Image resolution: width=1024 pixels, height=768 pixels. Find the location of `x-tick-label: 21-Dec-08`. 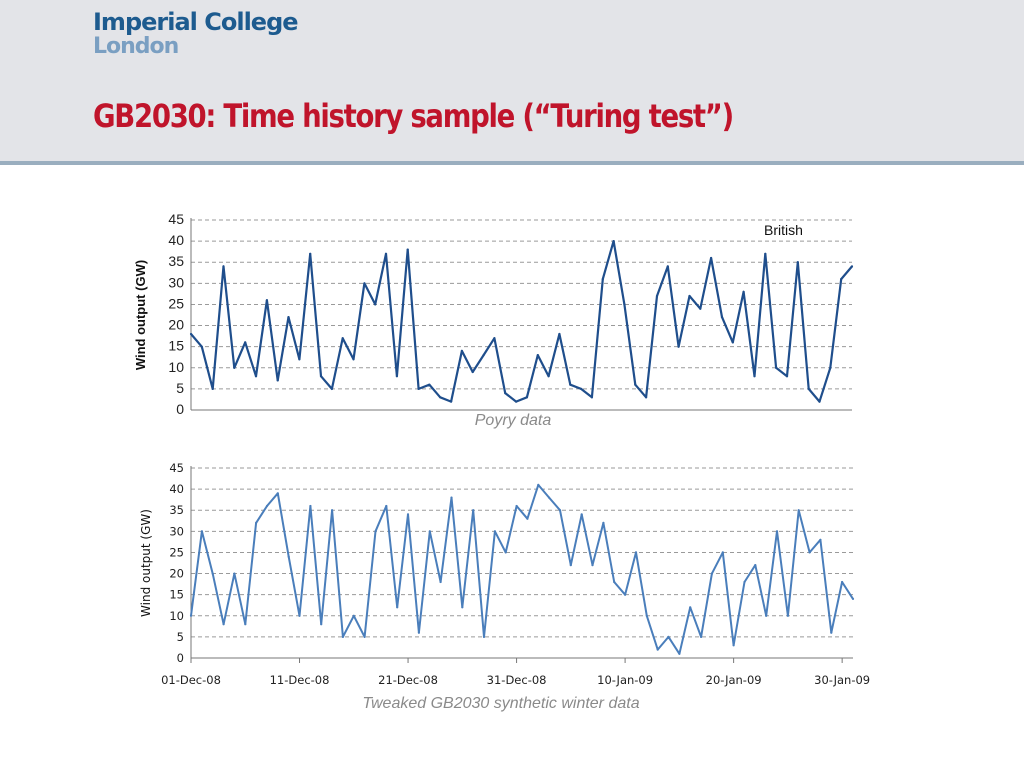

x-tick-label: 21-Dec-08 is located at coordinates (408, 680).